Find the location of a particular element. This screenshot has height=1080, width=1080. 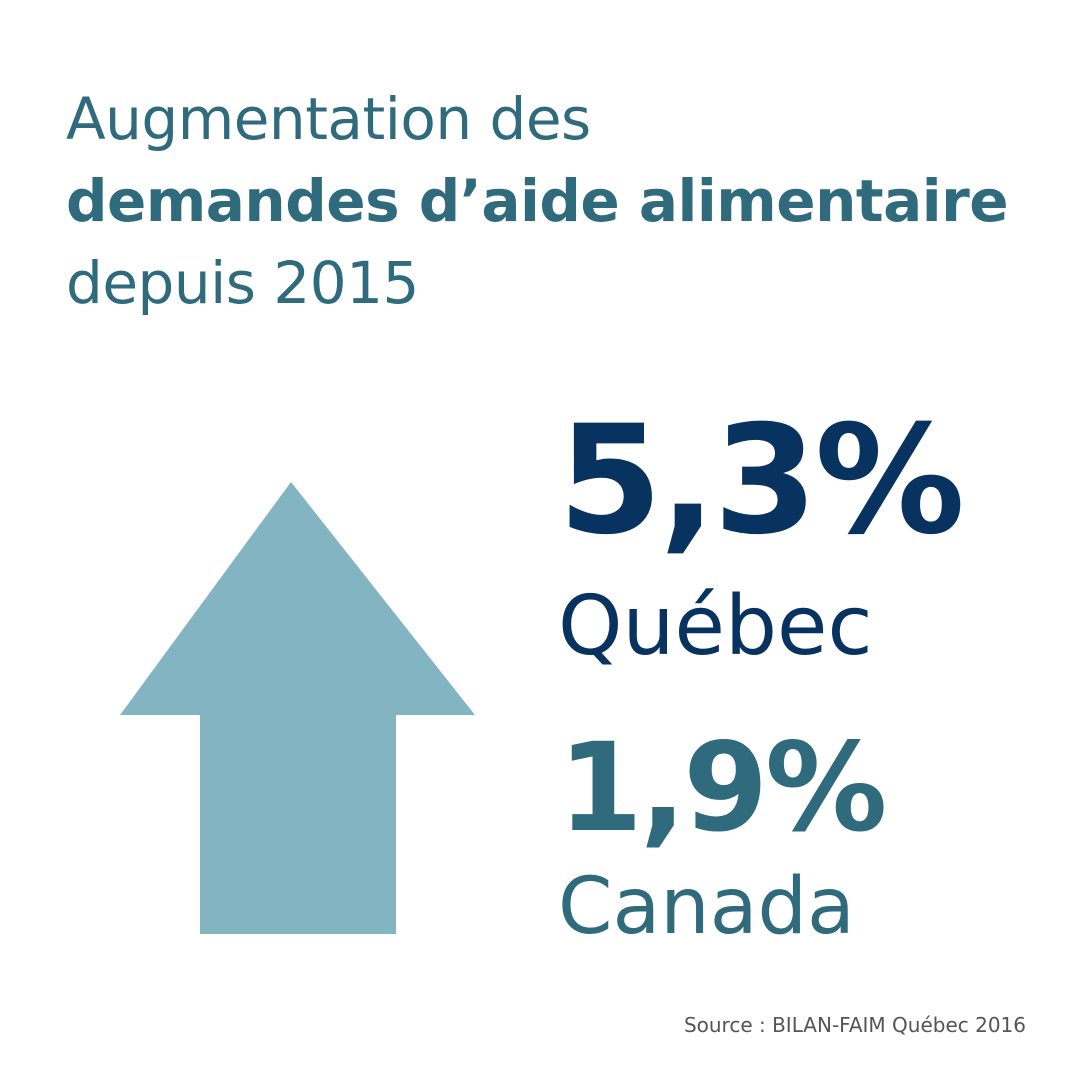

source-note: Source : BILAN-FAIM Québec 2016 is located at coordinates (854, 1025).